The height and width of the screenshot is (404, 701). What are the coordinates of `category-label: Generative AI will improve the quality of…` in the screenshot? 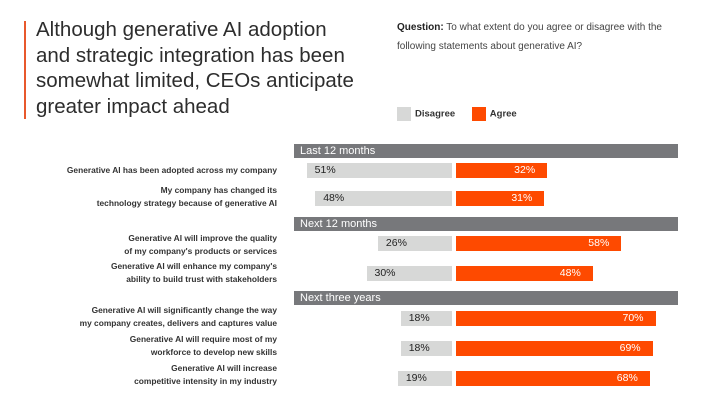 It's located at (200, 245).